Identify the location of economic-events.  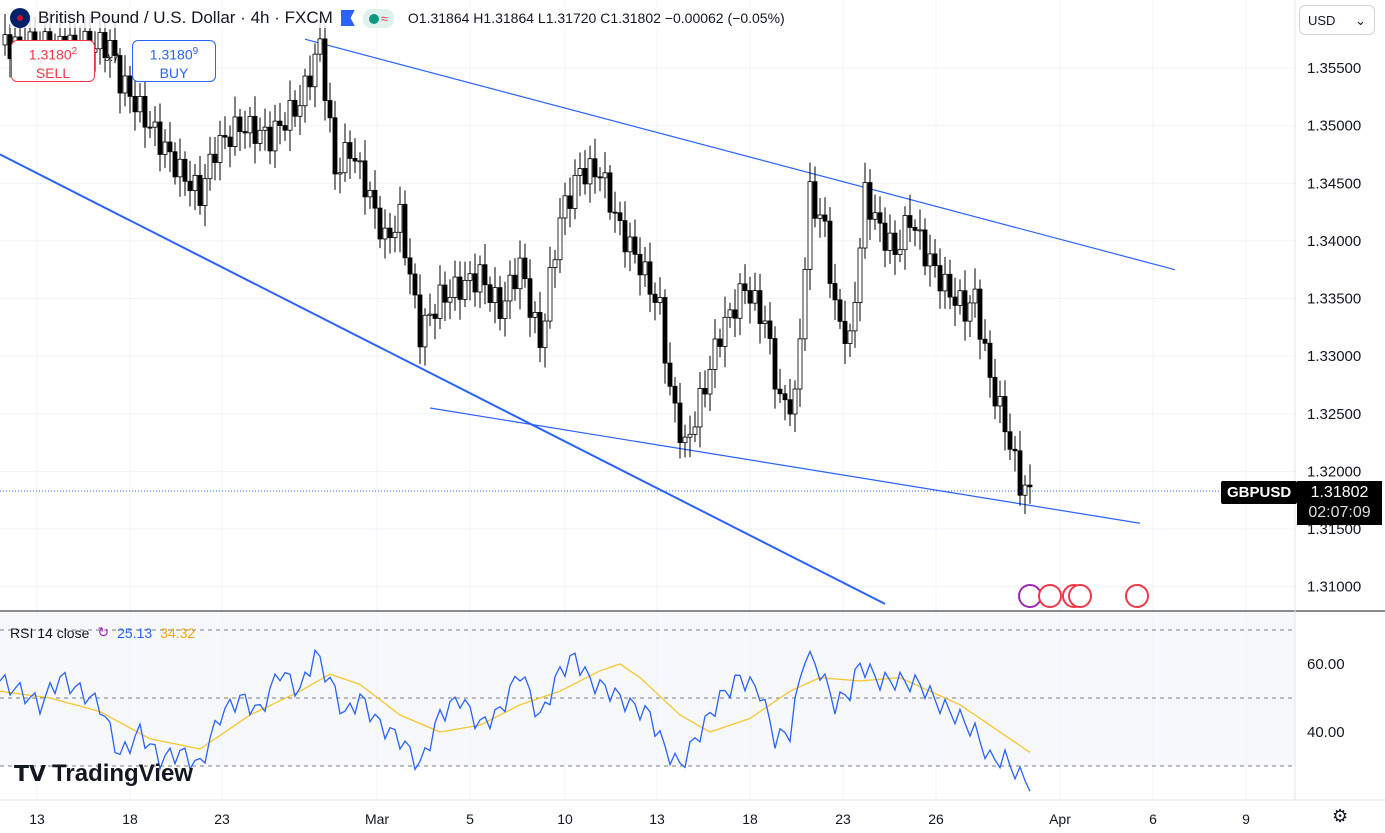
(1083, 596).